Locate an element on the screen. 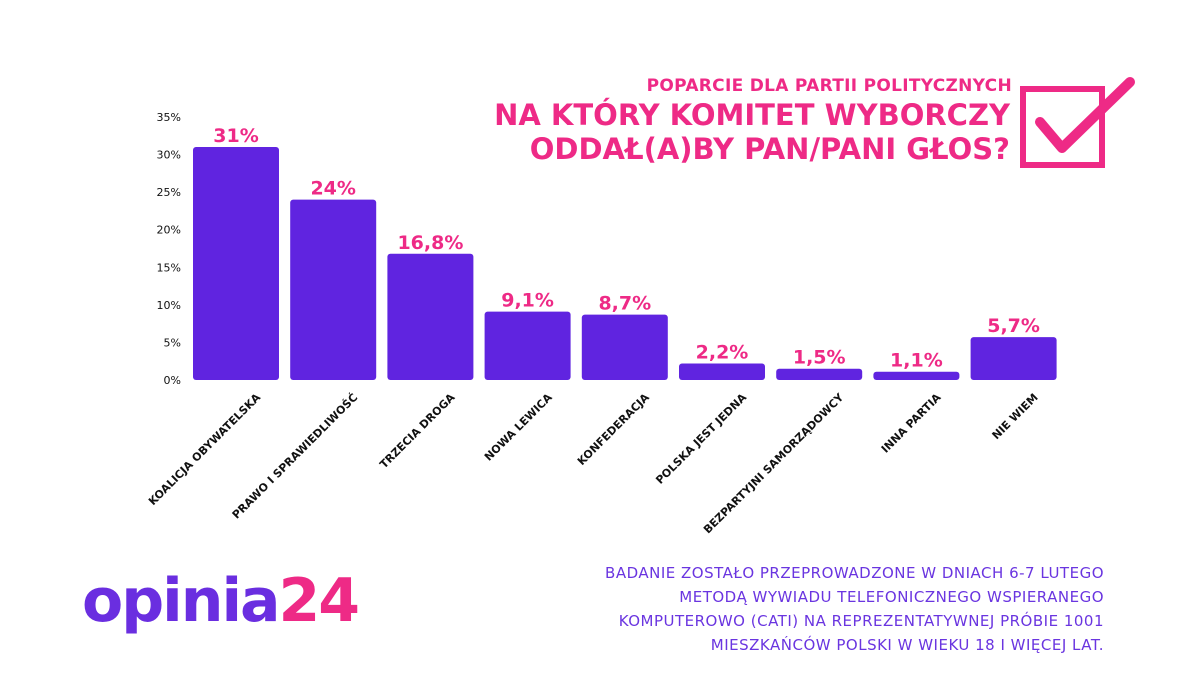 The width and height of the screenshot is (1200, 675). y-tick-label: 25% is located at coordinates (169, 192).